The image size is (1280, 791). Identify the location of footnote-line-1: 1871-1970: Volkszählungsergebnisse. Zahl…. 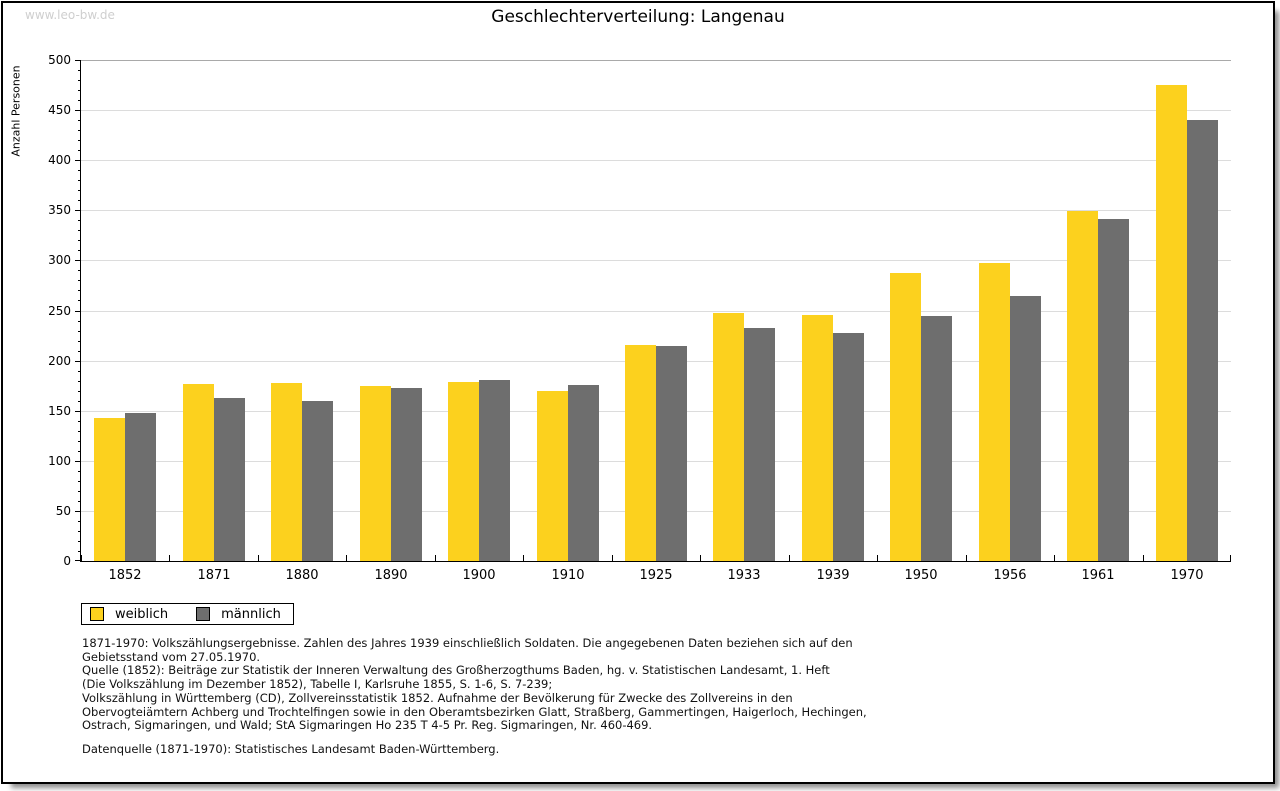
(467, 643).